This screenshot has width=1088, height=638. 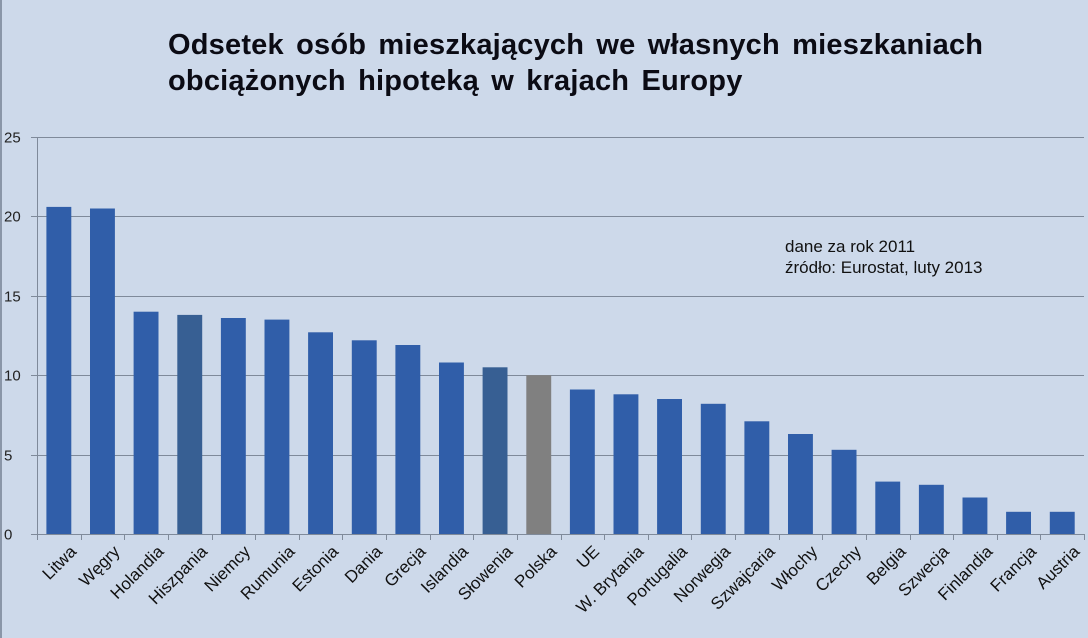 What do you see at coordinates (320, 433) in the screenshot?
I see `bar-estonia` at bounding box center [320, 433].